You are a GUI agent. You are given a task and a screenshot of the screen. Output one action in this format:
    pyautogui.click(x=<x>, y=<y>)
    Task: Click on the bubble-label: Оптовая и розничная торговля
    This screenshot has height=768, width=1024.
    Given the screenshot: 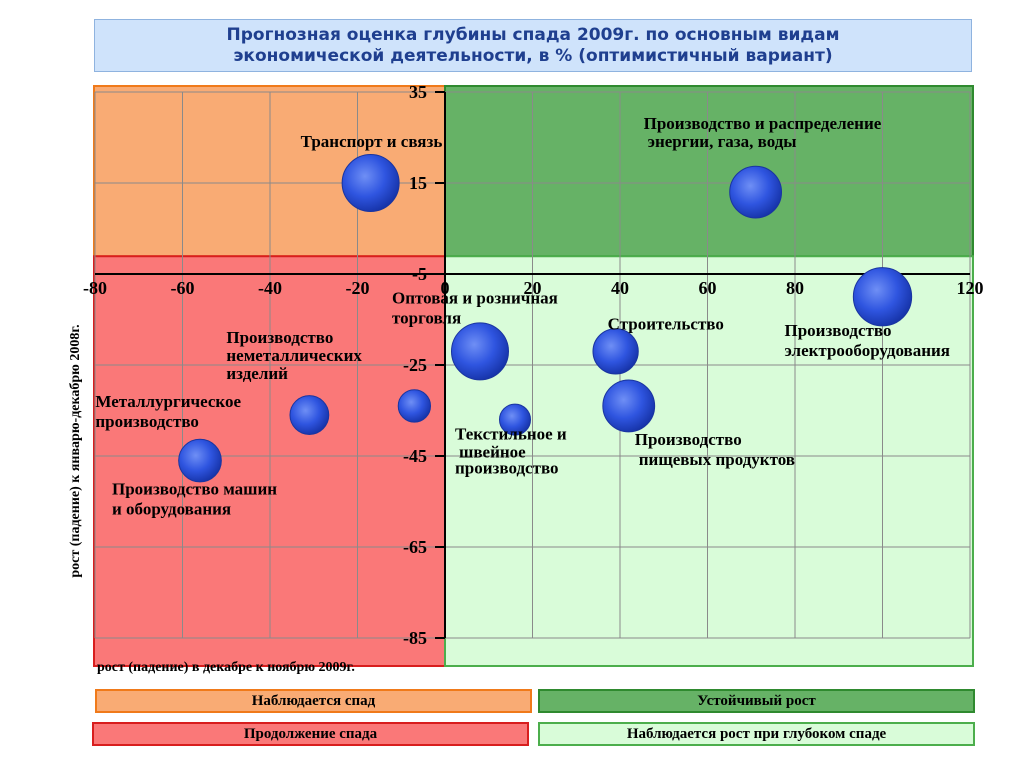 What is the action you would take?
    pyautogui.click(x=475, y=307)
    